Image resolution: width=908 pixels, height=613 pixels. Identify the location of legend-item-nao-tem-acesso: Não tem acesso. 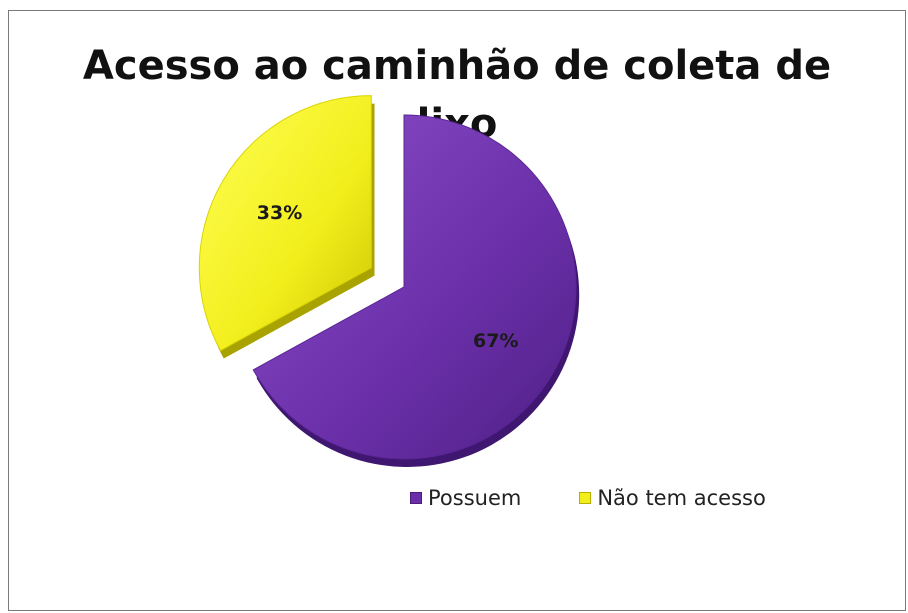
(672, 498).